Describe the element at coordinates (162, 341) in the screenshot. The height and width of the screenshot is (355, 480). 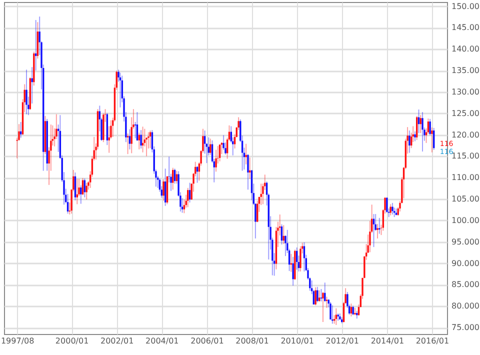
I see `x-tick-label: 2004/01` at that location.